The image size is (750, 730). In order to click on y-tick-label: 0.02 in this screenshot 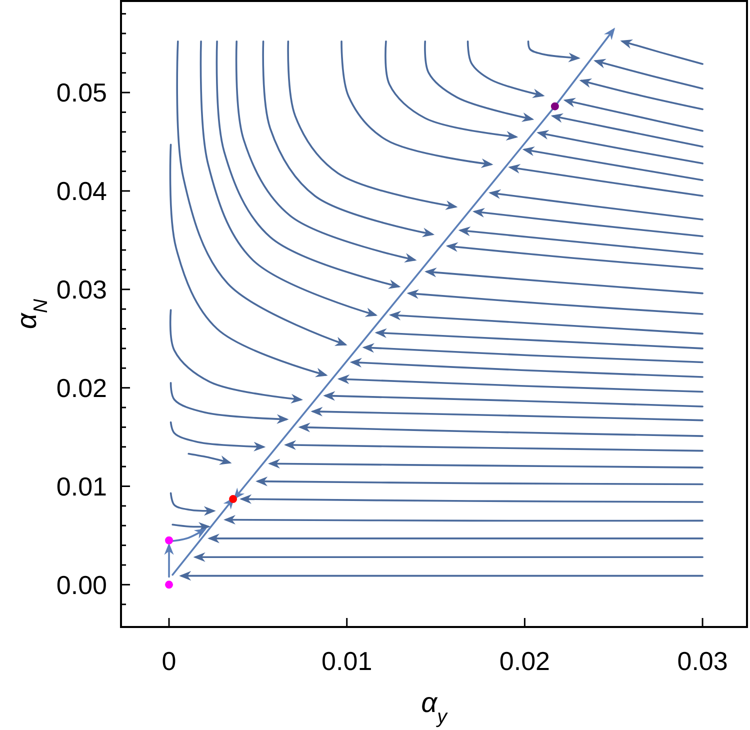, I will do `click(81, 387)`.